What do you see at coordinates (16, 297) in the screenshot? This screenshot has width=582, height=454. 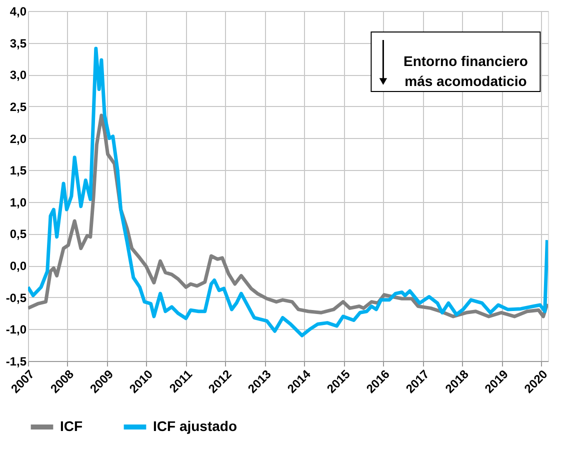 I see `y-tick-label: -0,5` at bounding box center [16, 297].